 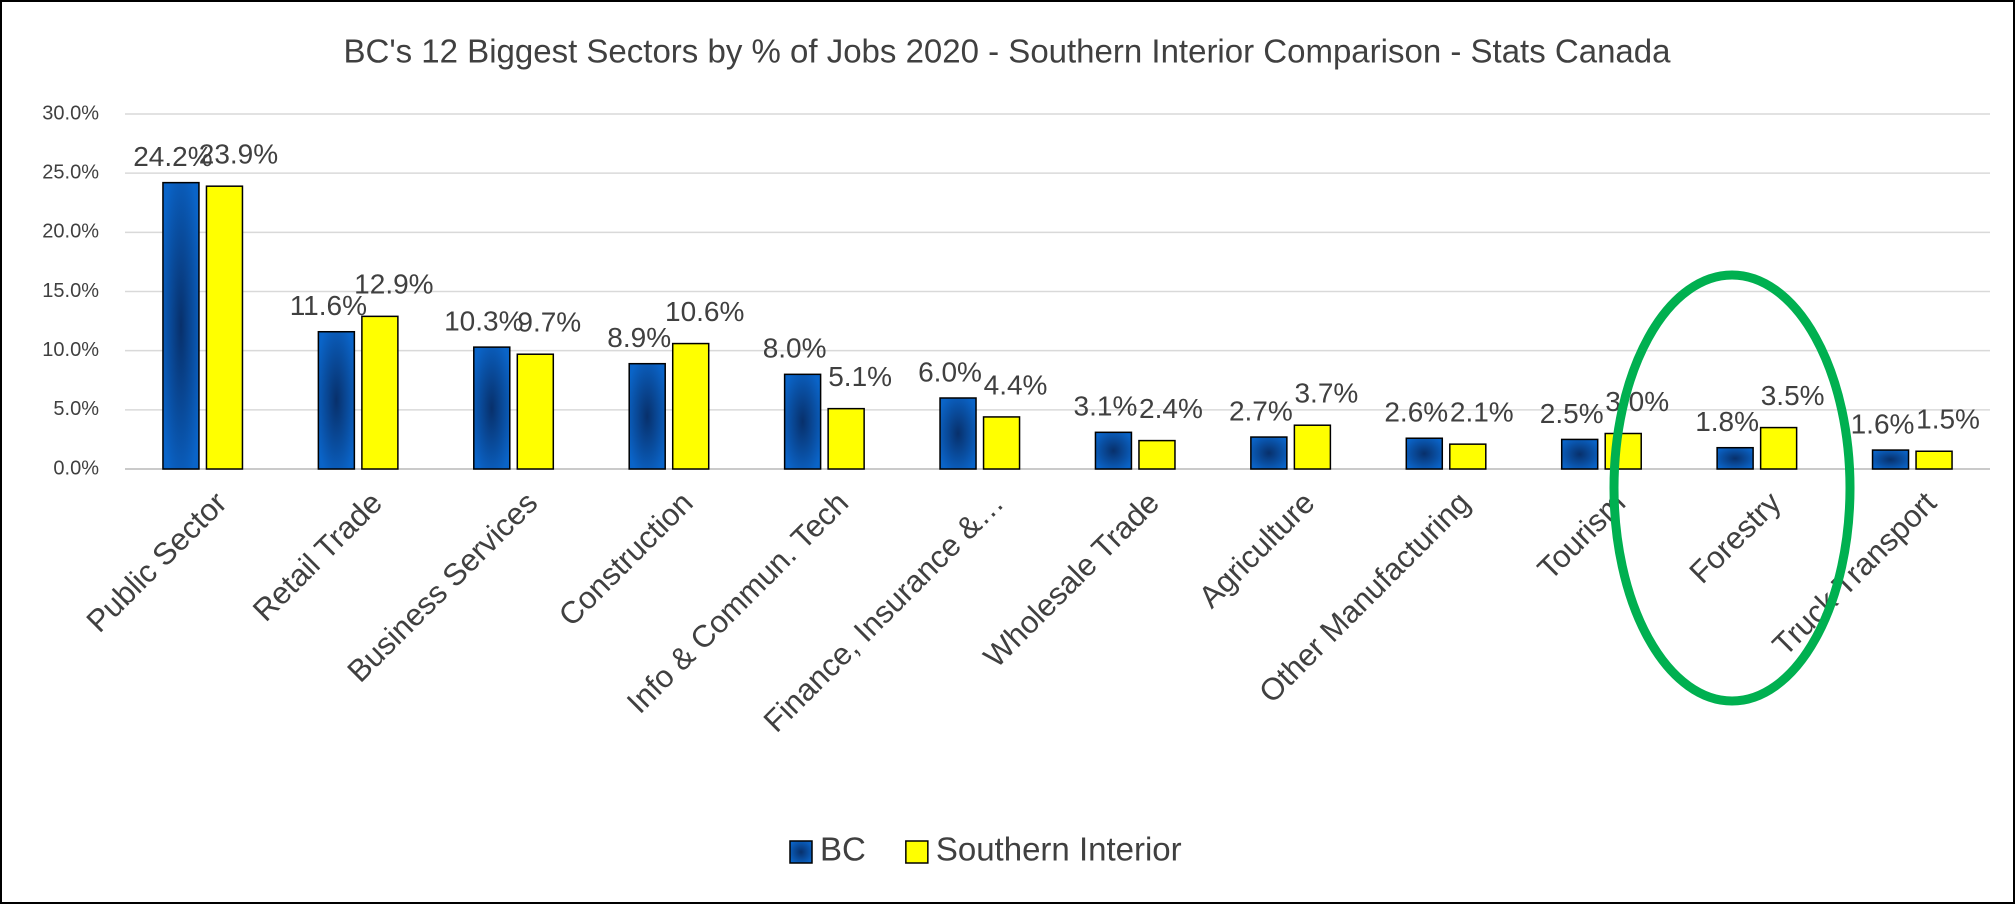 What do you see at coordinates (70, 232) in the screenshot?
I see `y-tick-label: 20.0%` at bounding box center [70, 232].